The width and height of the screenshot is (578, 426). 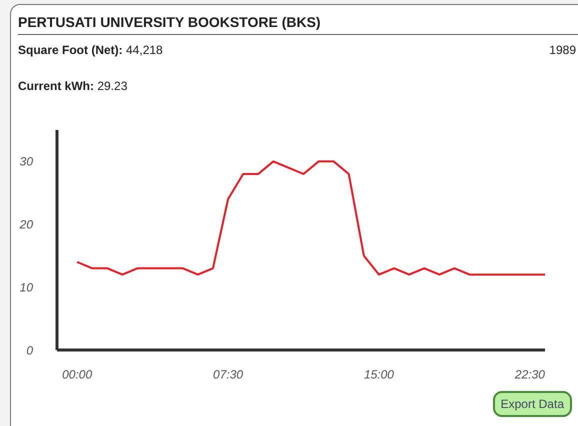 I want to click on x-tick-label: 15:00, so click(x=379, y=375).